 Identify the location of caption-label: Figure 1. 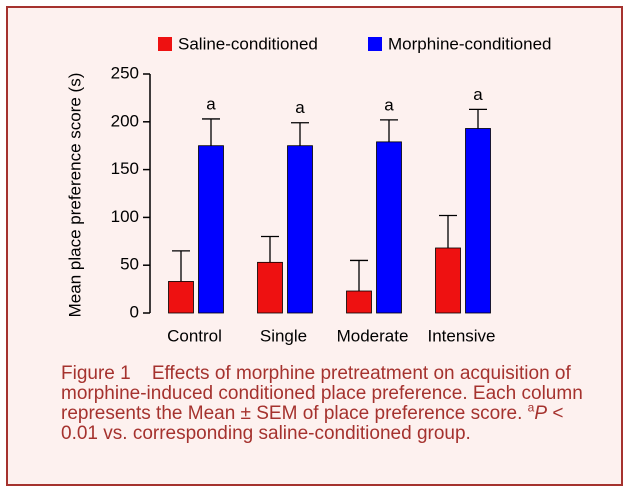
(96, 373).